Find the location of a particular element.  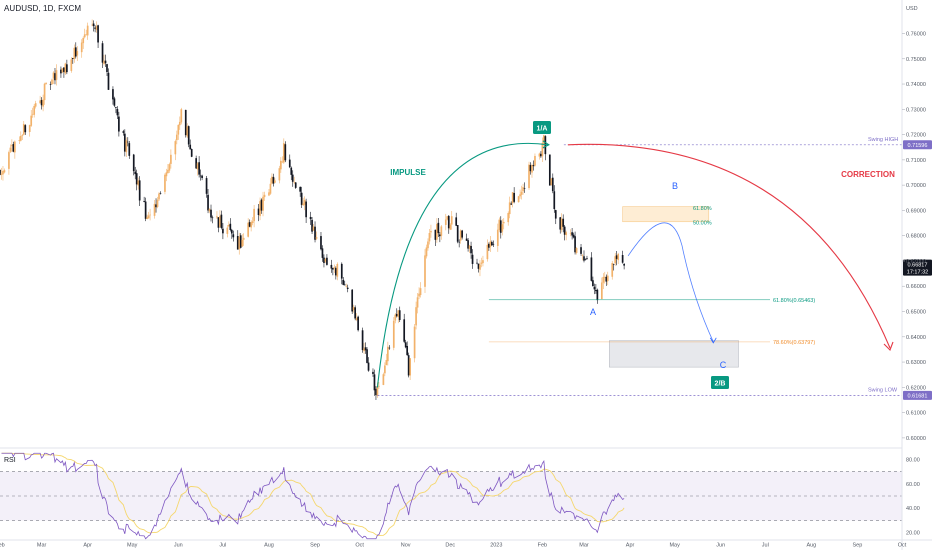

current-price-tag is located at coordinates (917, 267).